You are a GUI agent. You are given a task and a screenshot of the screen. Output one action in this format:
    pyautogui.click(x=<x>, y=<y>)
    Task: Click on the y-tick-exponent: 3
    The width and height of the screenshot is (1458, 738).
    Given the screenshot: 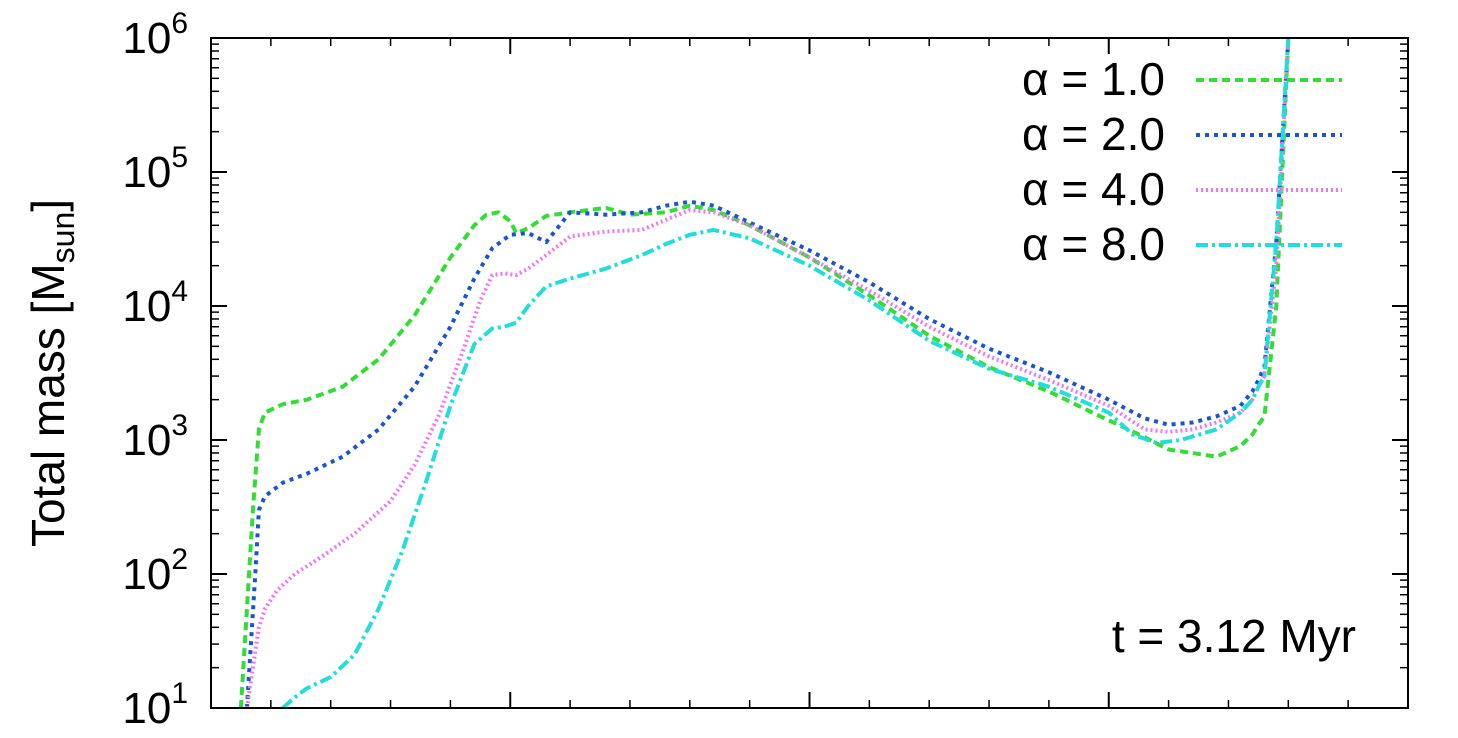 What is the action you would take?
    pyautogui.click(x=179, y=425)
    